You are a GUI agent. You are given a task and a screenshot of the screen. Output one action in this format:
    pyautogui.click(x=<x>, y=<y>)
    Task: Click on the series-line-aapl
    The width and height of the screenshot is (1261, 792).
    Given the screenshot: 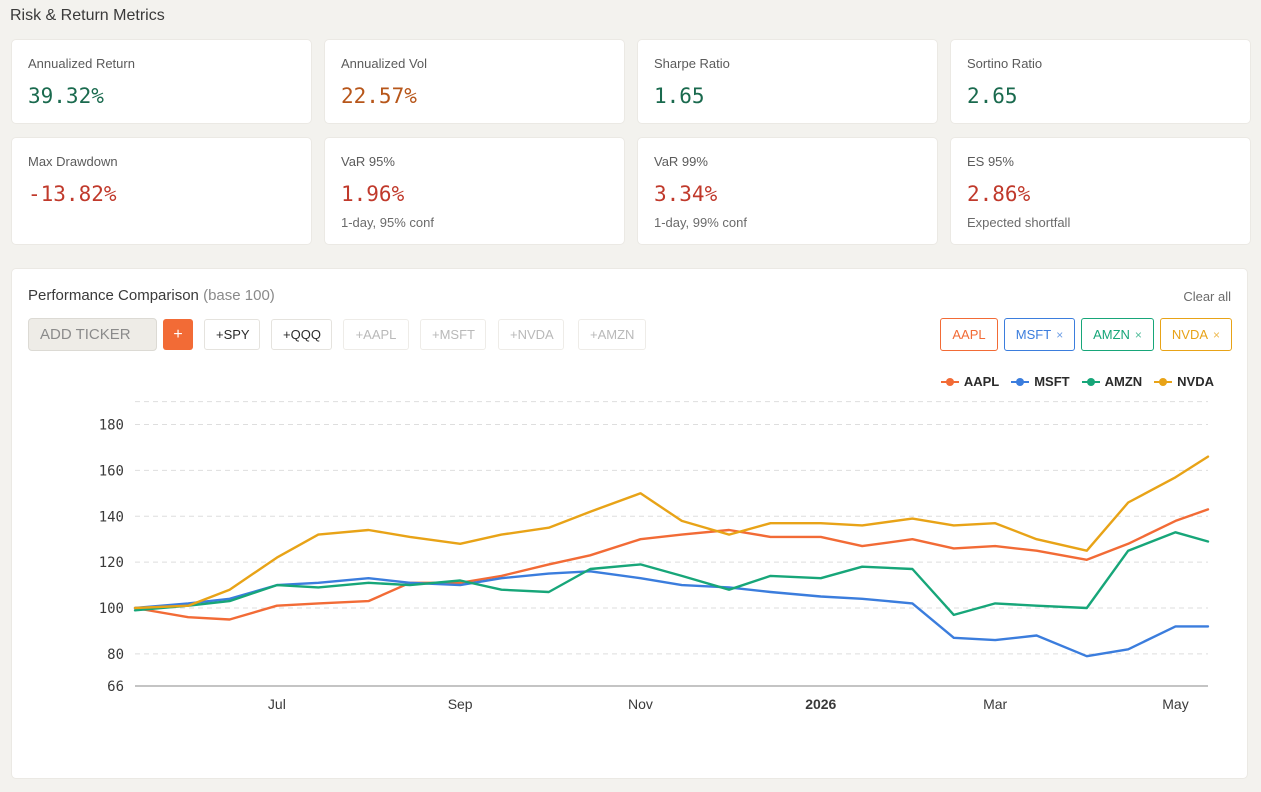 What is the action you would take?
    pyautogui.click(x=671, y=564)
    